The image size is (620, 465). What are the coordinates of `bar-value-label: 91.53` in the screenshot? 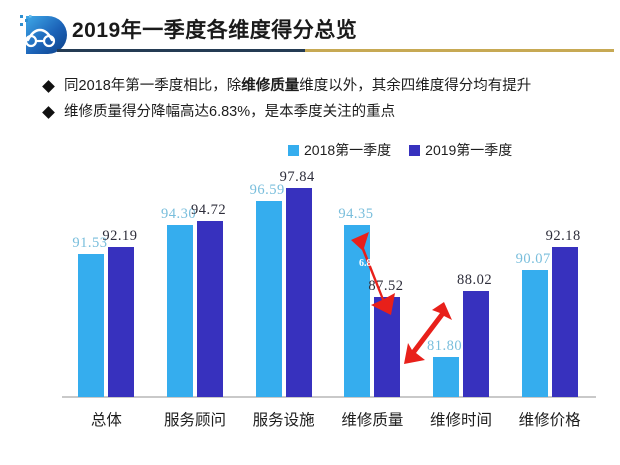 It's located at (90, 243).